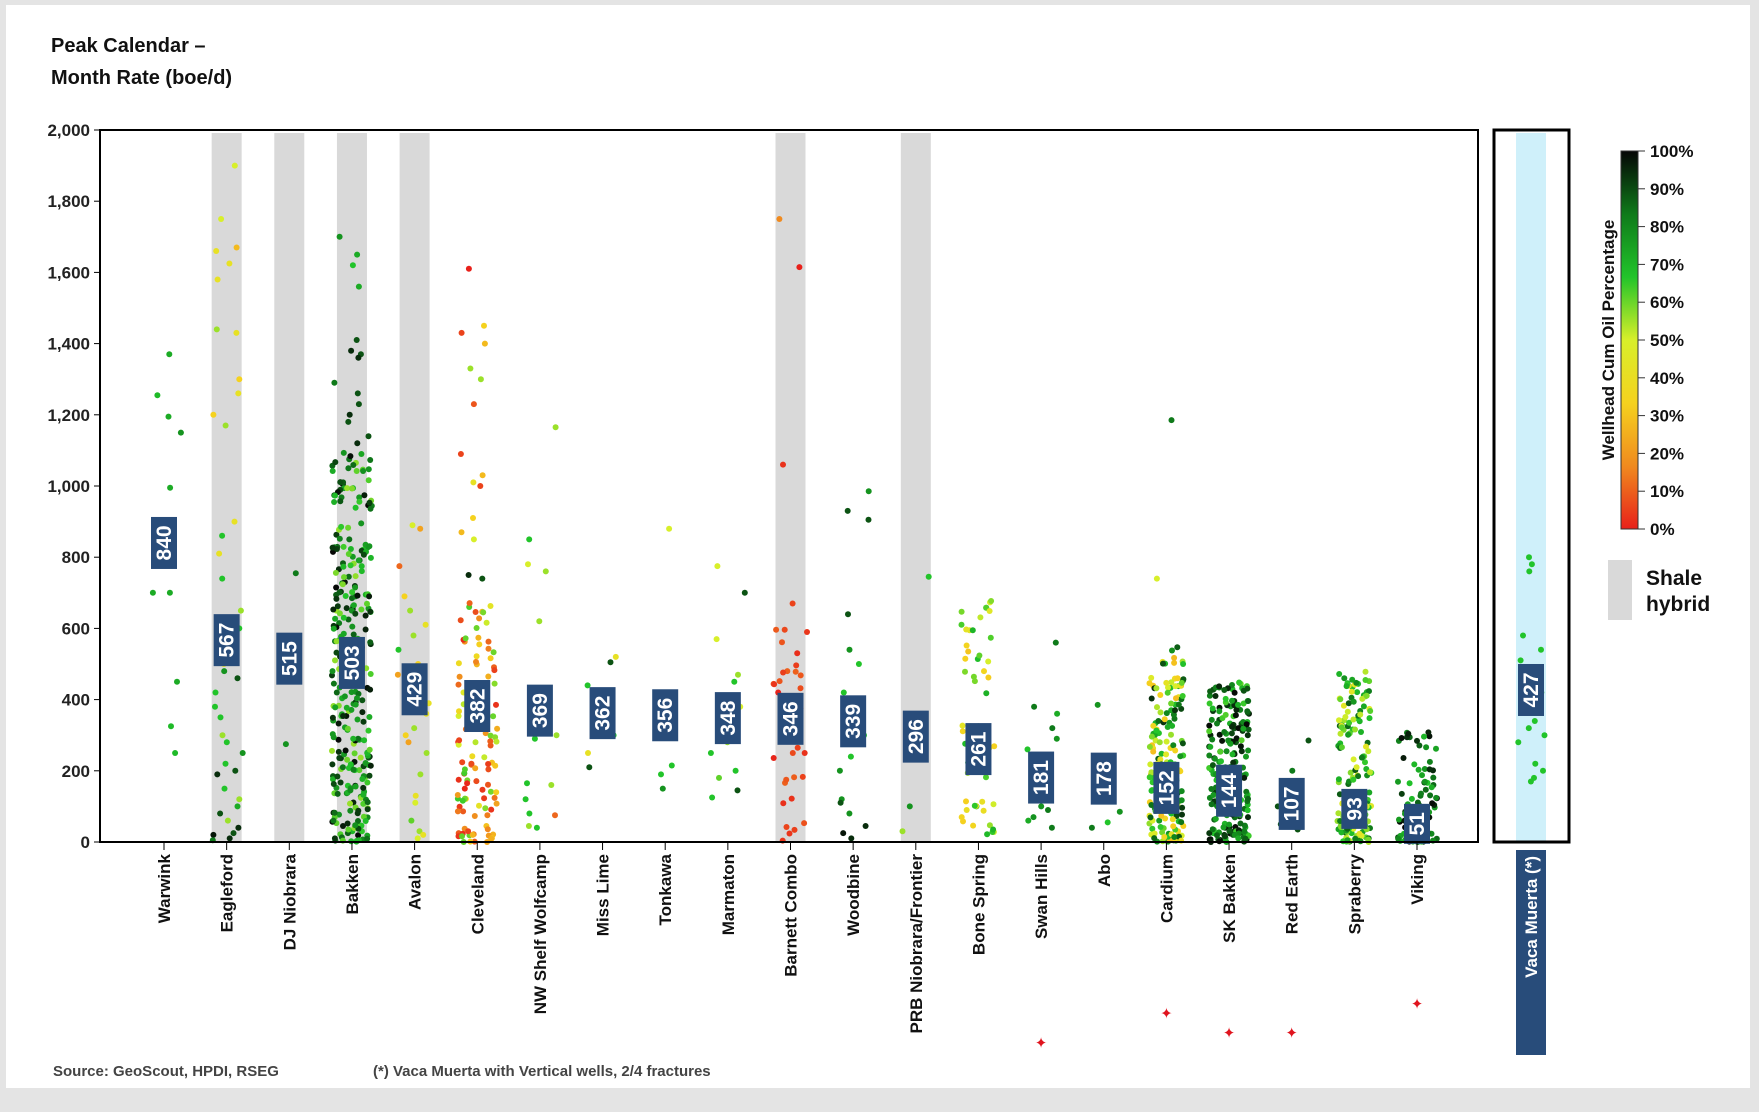 This screenshot has height=1112, width=1759. What do you see at coordinates (1531, 689) in the screenshot?
I see `inset-median-label-box` at bounding box center [1531, 689].